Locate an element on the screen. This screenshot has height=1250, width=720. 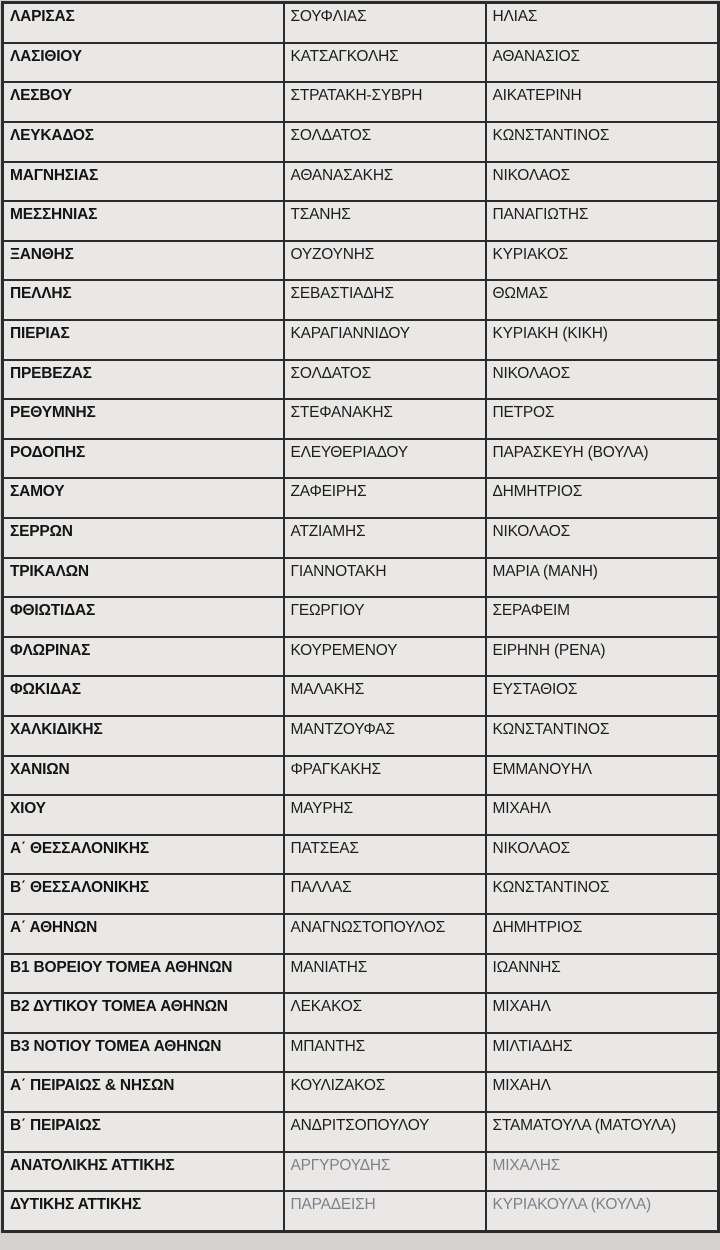
table-row: ΦΘΙΩΤΙΔΑΣ ΓΕΩΡΓΙΟΥ ΣΕΡΑΦΕΙΜ is located at coordinates (360, 617).